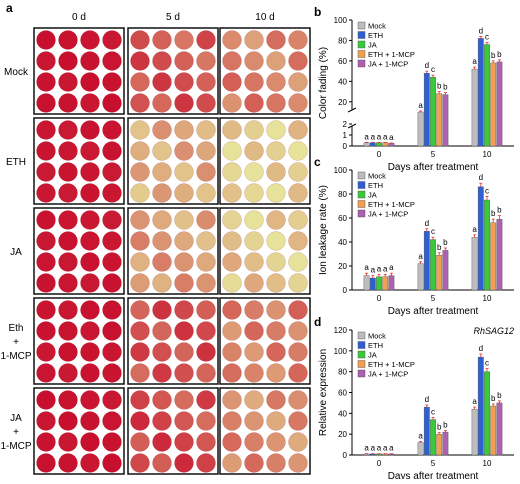 The image size is (520, 484). I want to click on row-label-0-0: Mock, so click(16, 72).